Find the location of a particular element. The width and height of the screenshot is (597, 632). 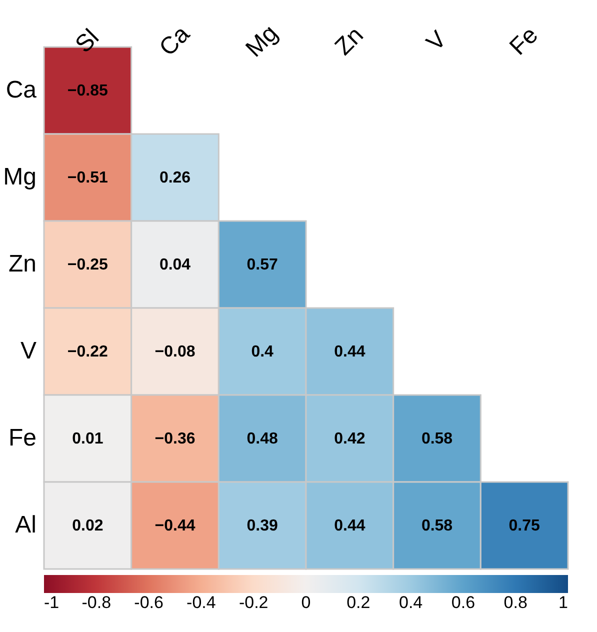

color-bar-label: 0.8 is located at coordinates (516, 602).